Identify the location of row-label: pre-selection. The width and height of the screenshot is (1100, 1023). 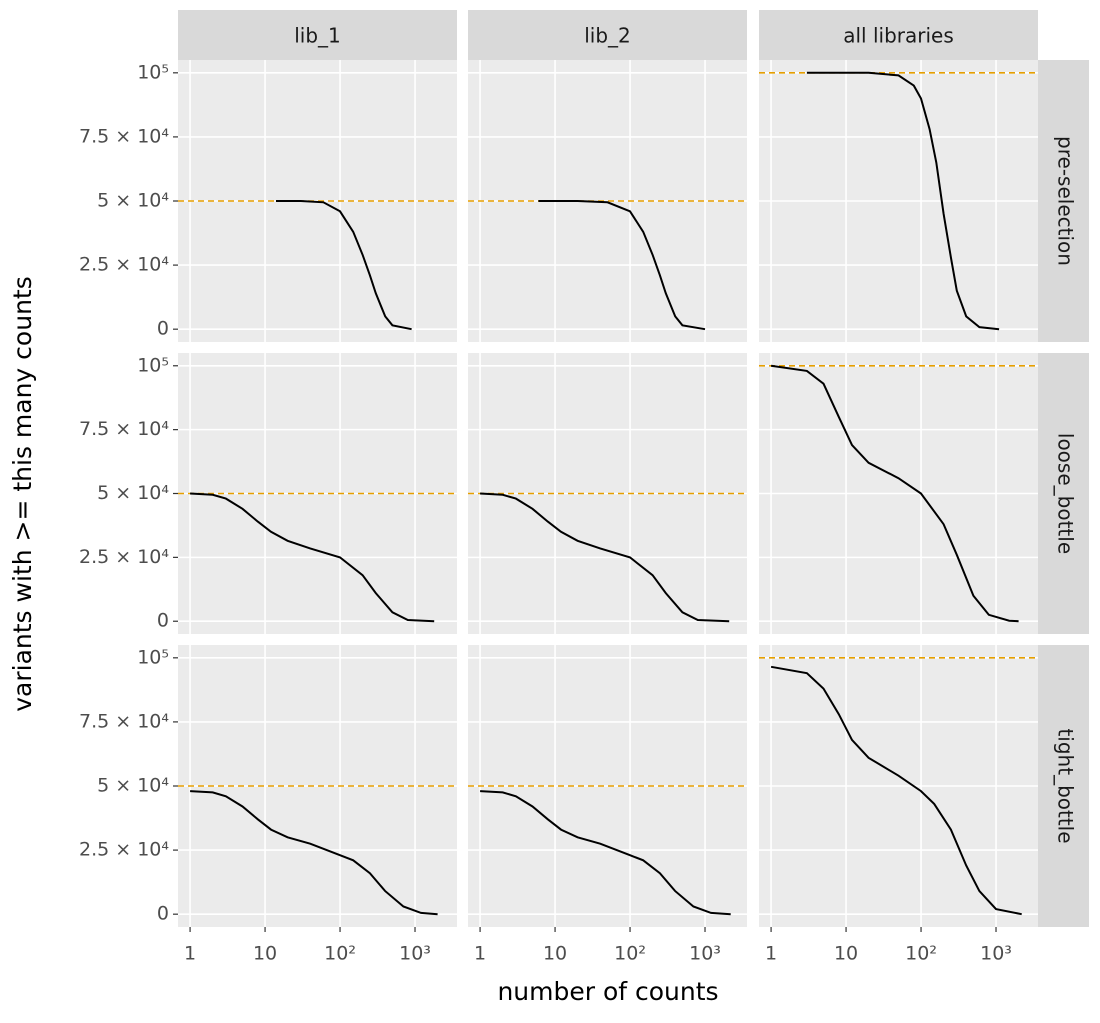
(1066, 201).